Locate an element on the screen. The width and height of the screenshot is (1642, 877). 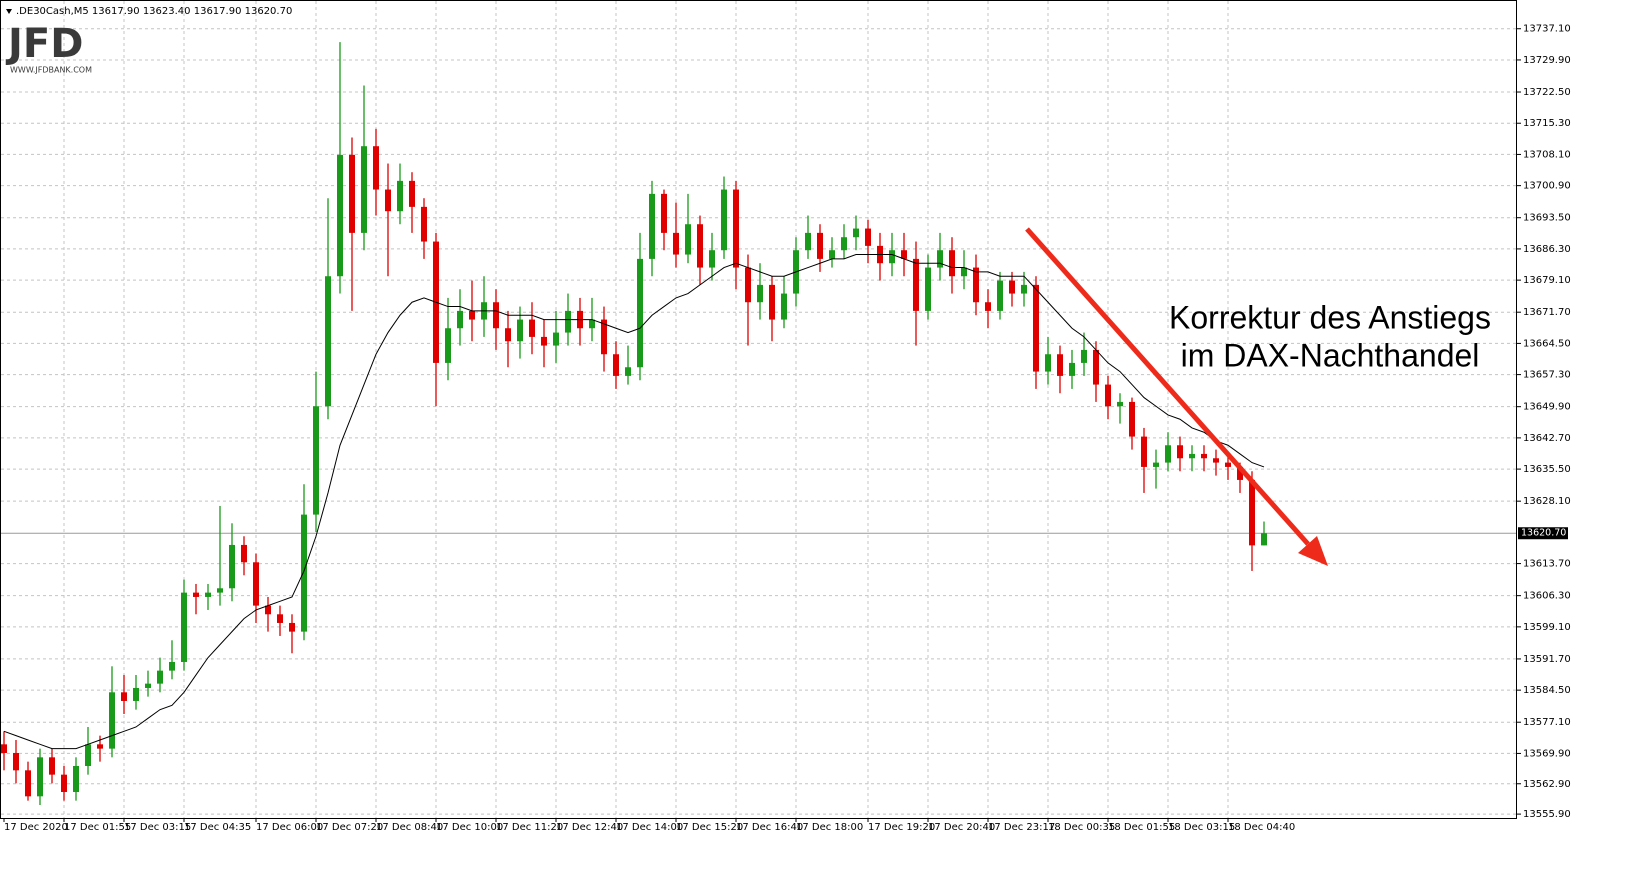
x-tick-label: 17 Dec 20:40 is located at coordinates (961, 827).